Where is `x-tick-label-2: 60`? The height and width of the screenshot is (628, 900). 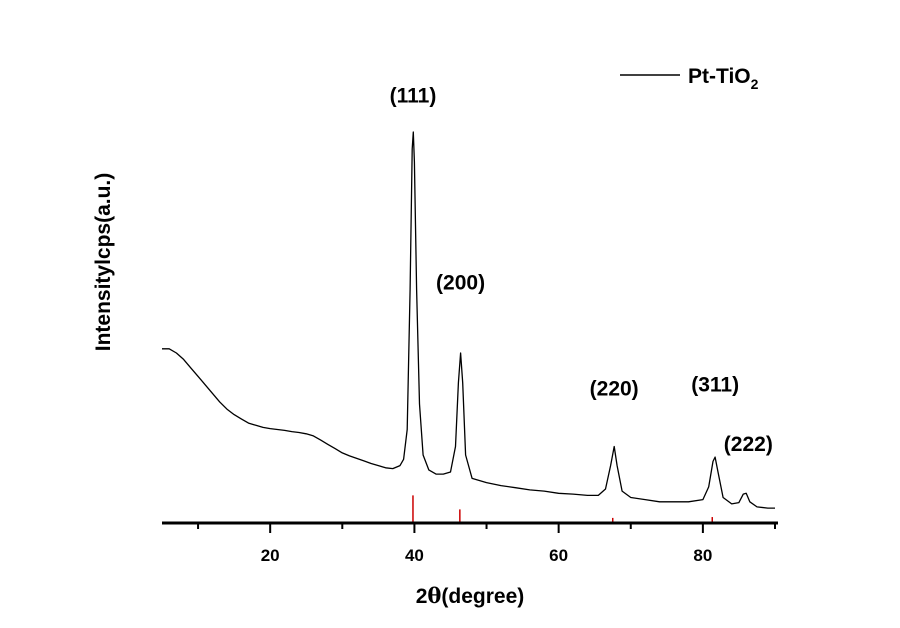
x-tick-label-2: 60 is located at coordinates (558, 555).